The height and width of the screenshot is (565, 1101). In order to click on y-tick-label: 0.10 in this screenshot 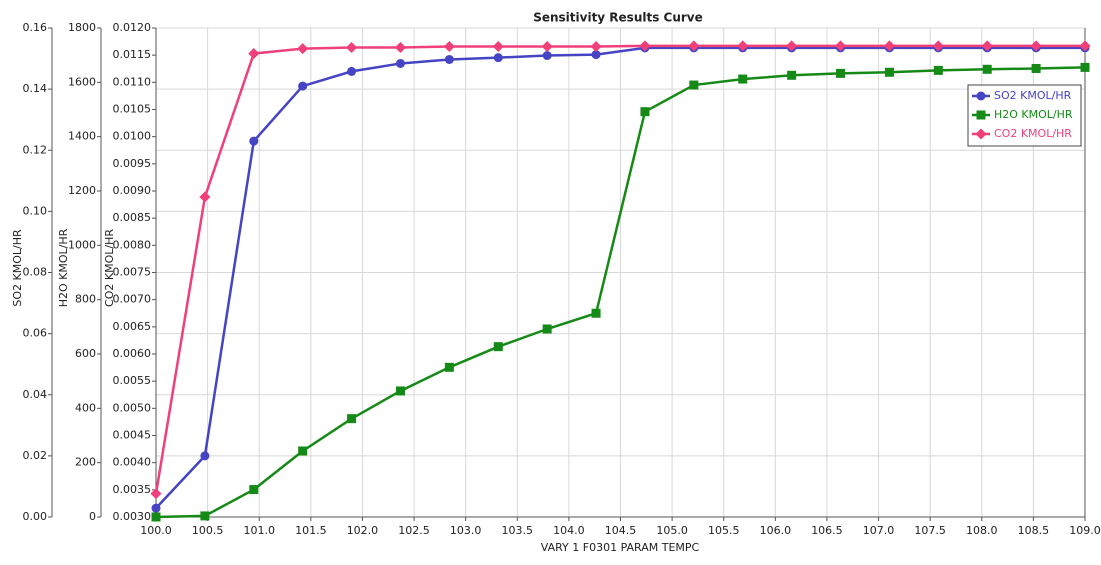, I will do `click(35, 210)`.